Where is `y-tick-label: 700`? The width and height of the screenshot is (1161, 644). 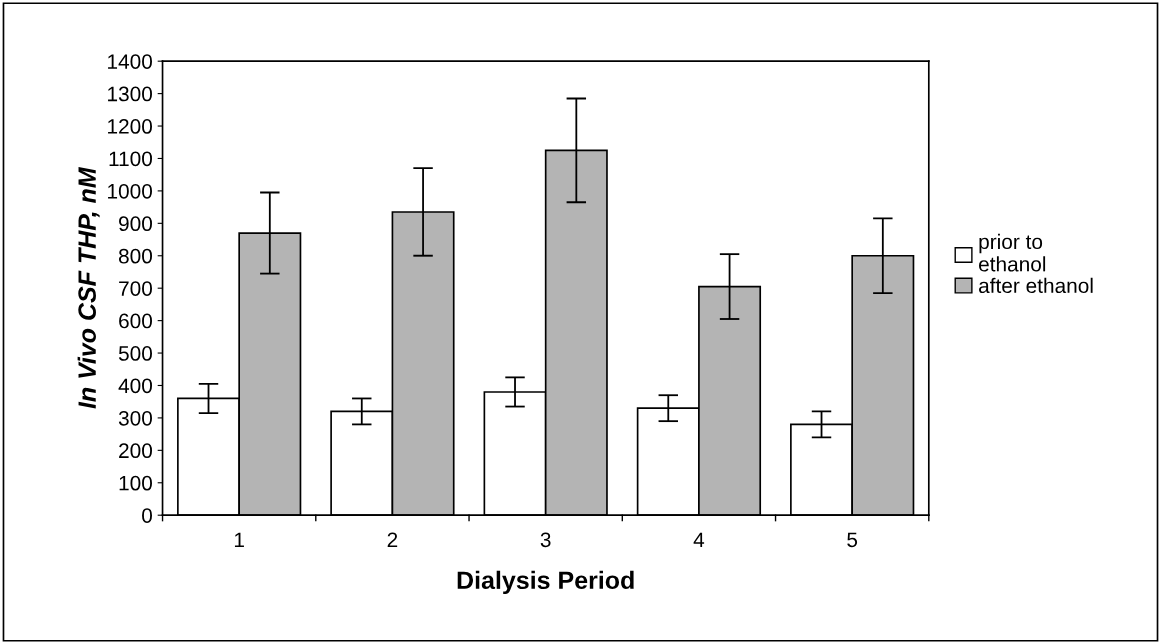 y-tick-label: 700 is located at coordinates (136, 288).